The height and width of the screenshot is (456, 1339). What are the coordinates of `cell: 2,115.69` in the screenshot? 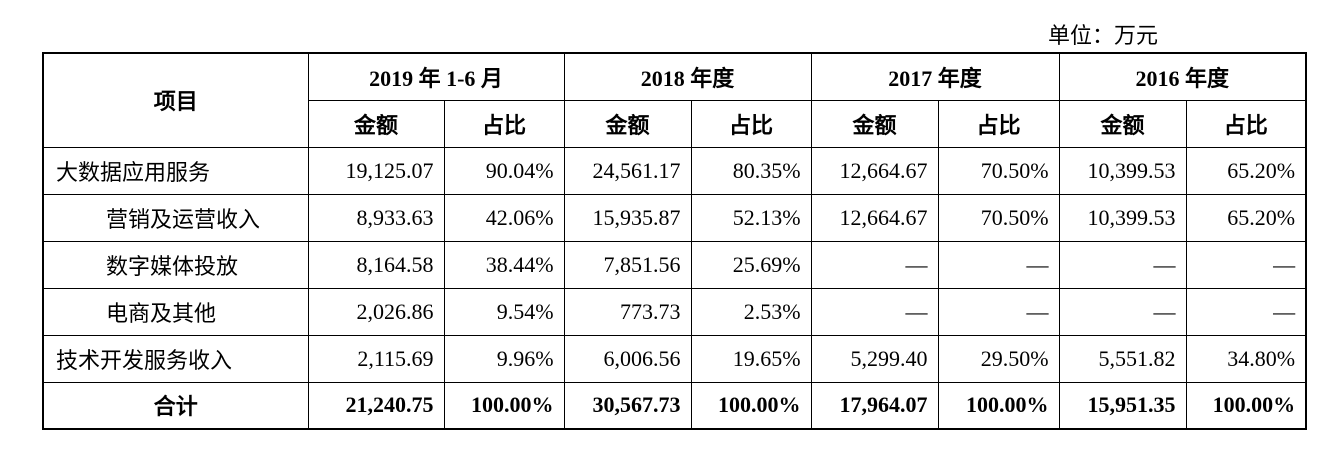 It's located at (376, 358).